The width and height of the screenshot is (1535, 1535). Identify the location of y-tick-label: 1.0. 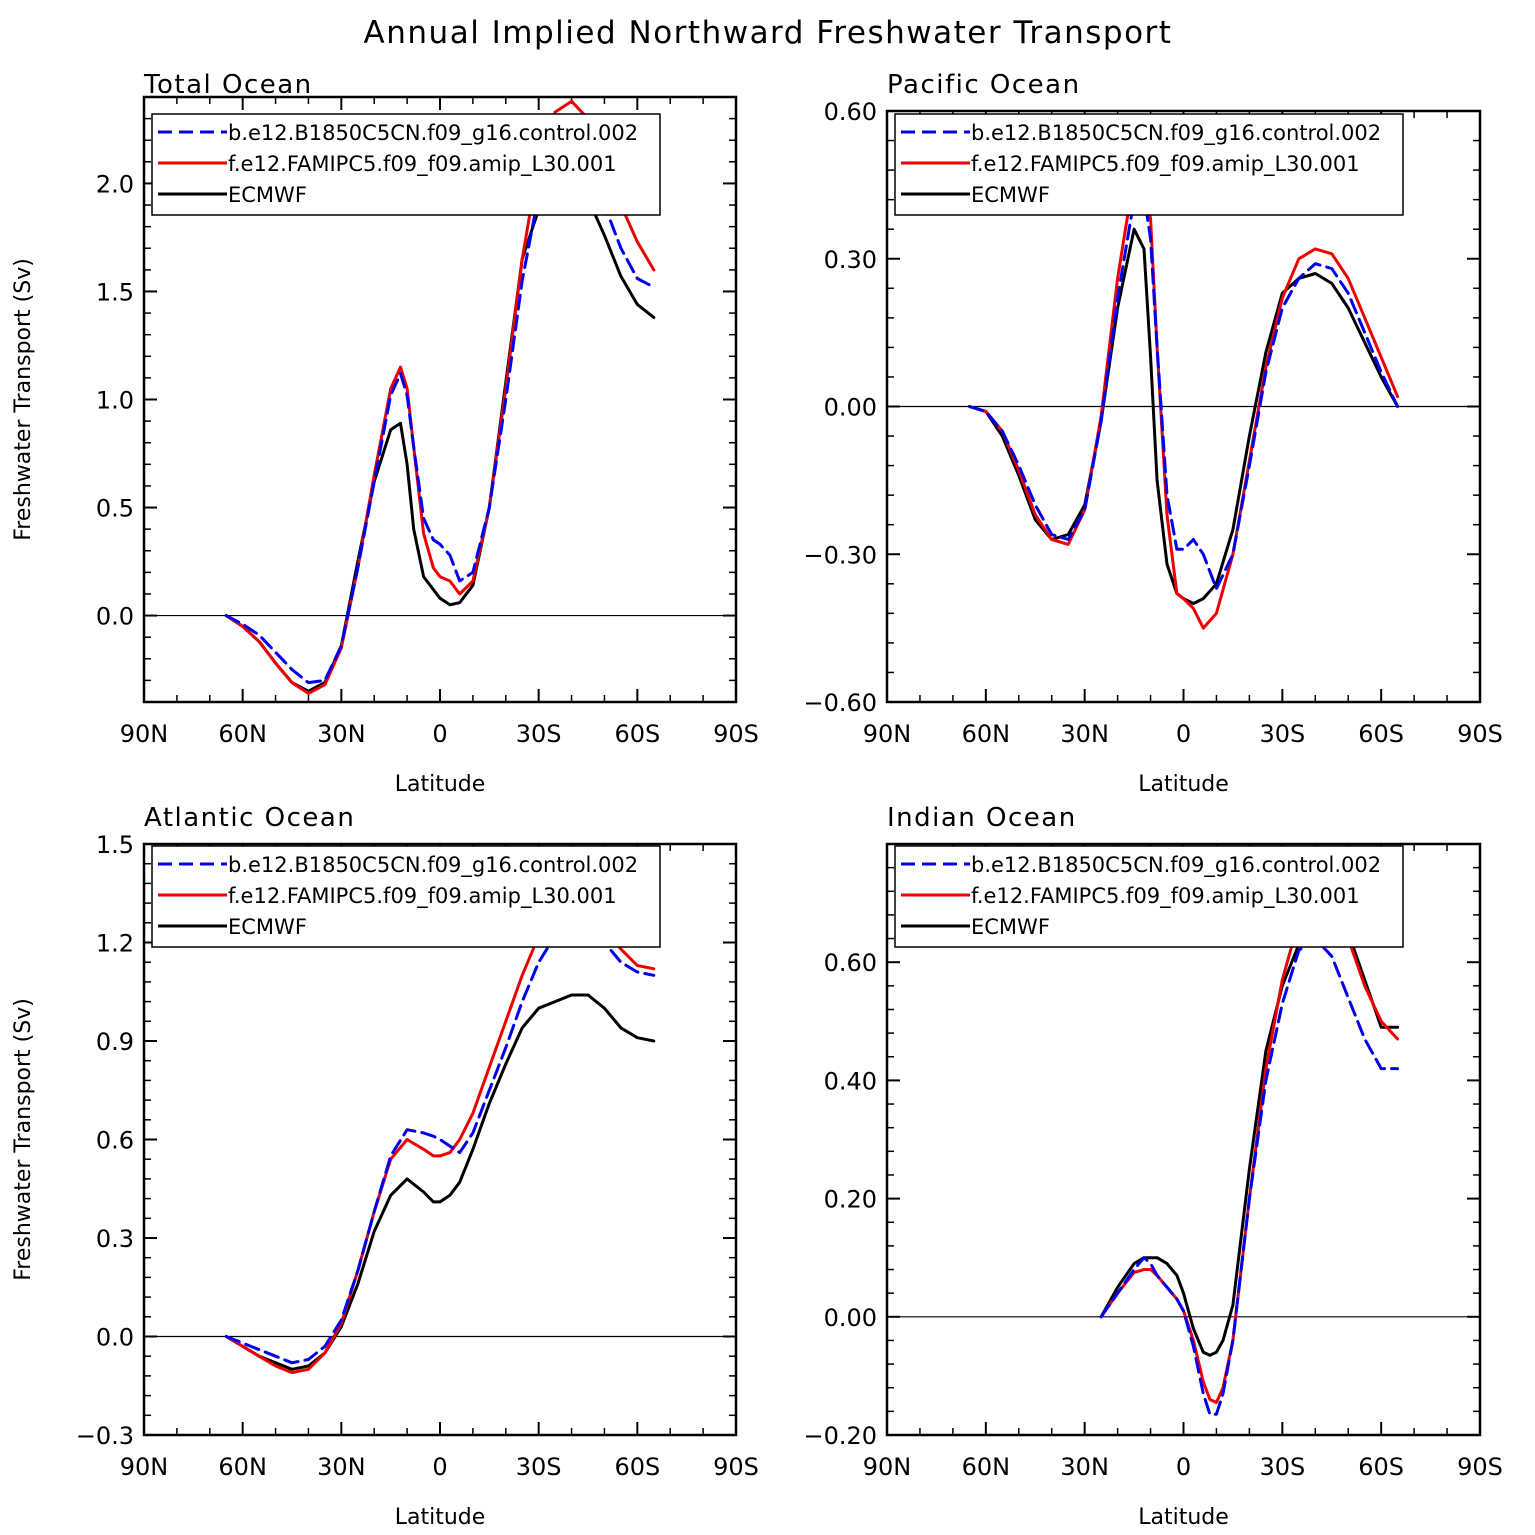
(115, 401).